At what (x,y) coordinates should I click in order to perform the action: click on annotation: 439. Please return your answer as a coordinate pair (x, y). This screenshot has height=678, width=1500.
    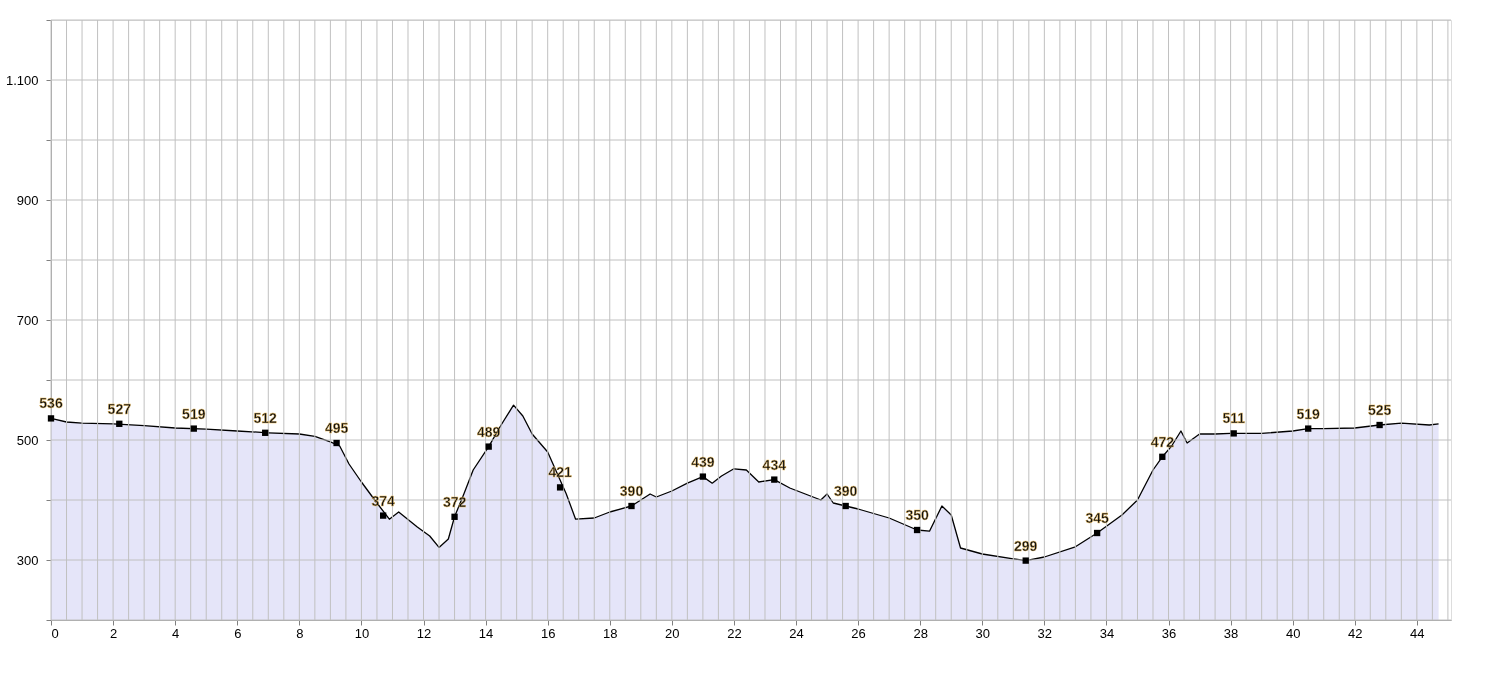
    Looking at the image, I should click on (703, 461).